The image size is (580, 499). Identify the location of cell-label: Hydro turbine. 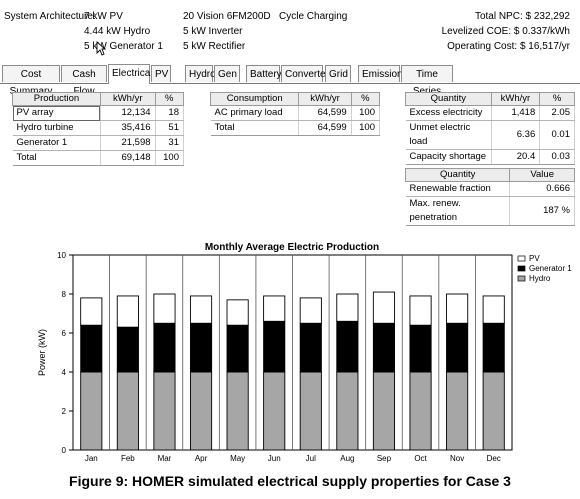
(56, 128).